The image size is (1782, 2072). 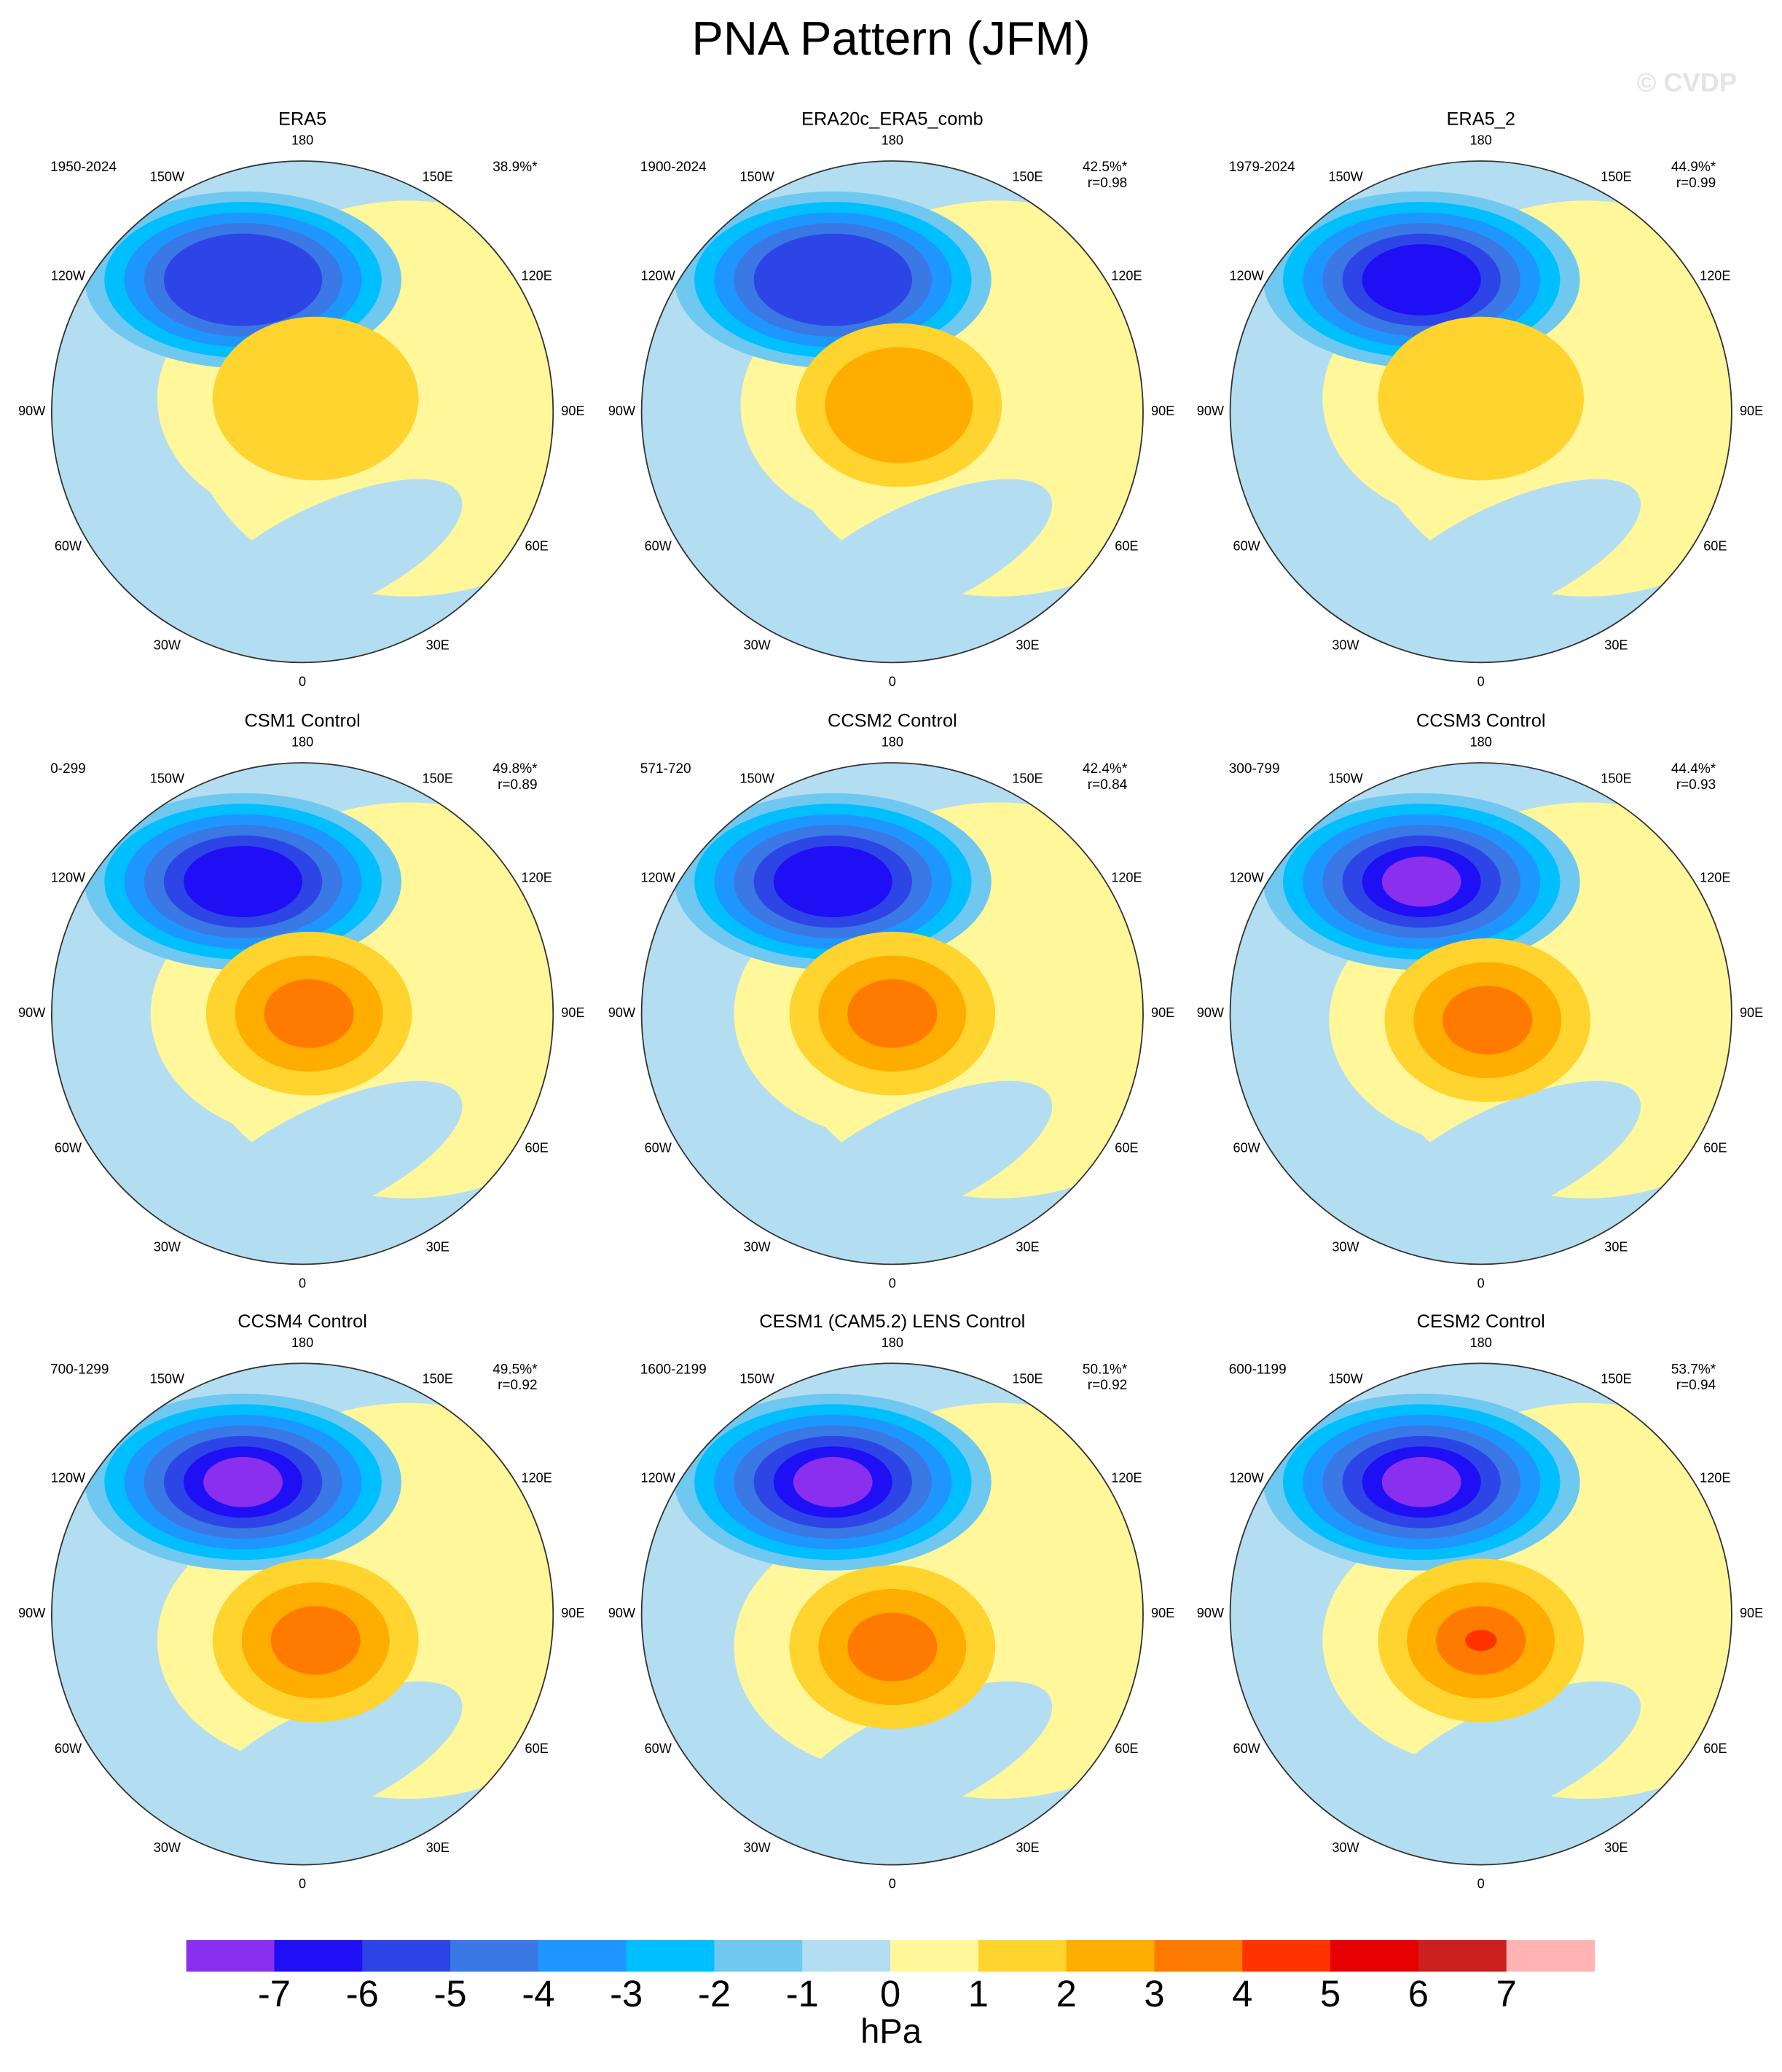 What do you see at coordinates (274, 1993) in the screenshot?
I see `colorbar-tick-label: -7` at bounding box center [274, 1993].